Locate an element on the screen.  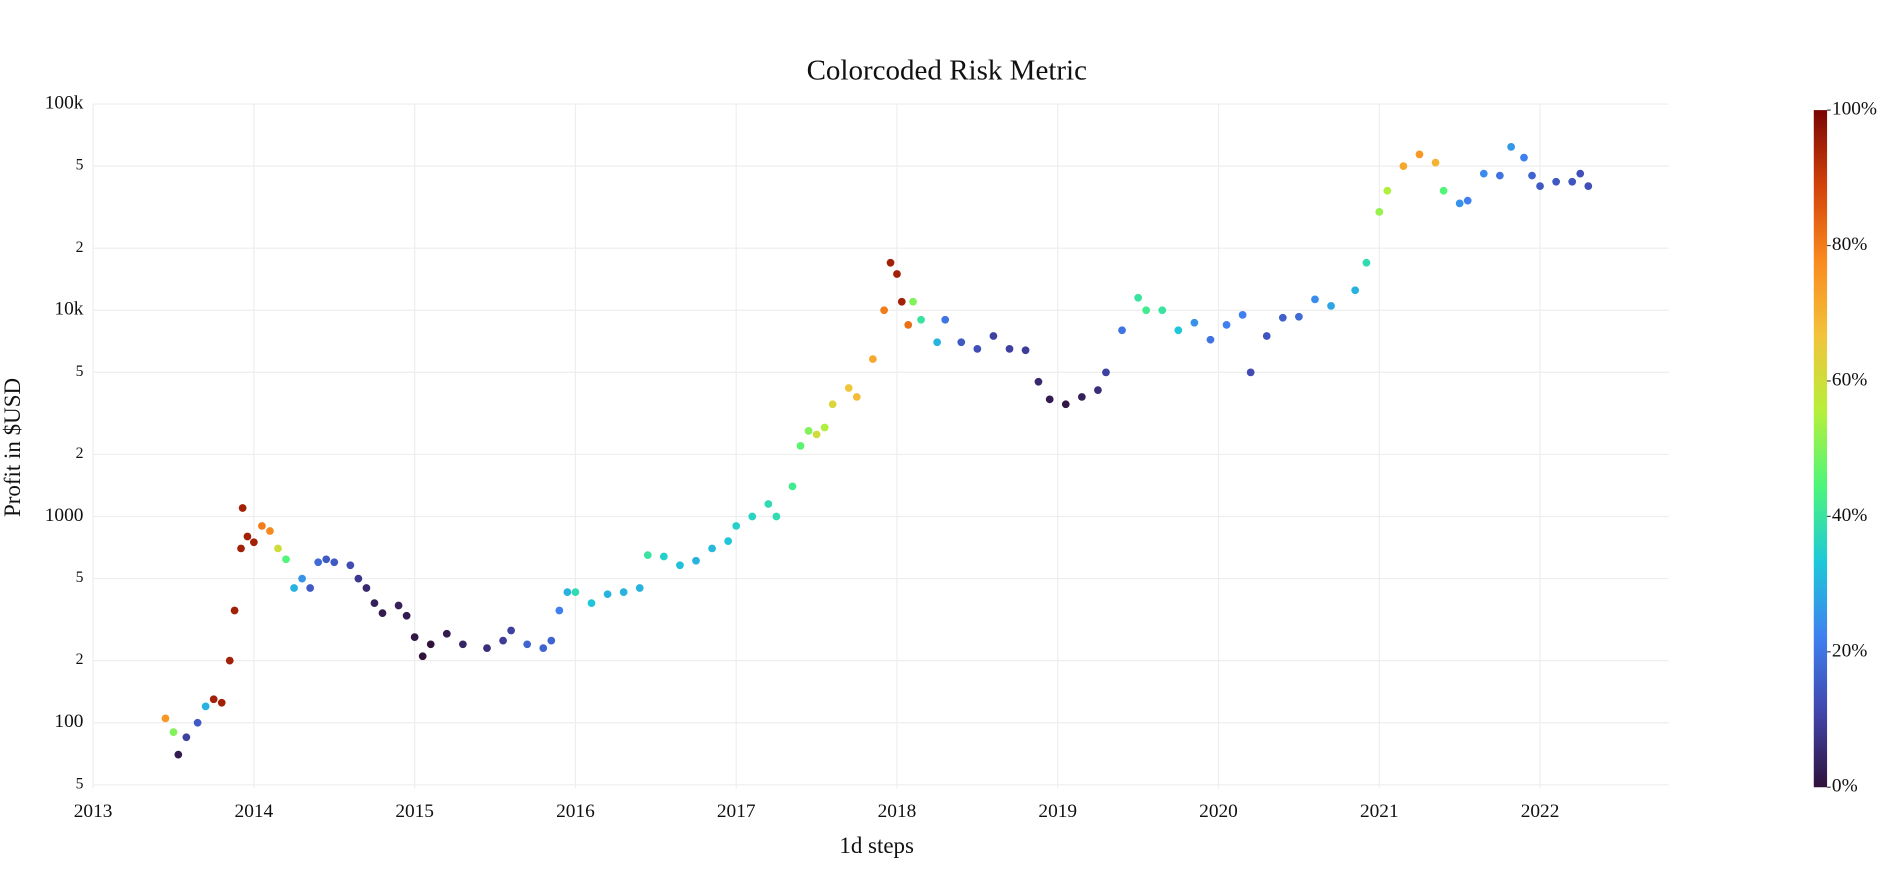
colorbar-tick-label: 40% is located at coordinates (1849, 515).